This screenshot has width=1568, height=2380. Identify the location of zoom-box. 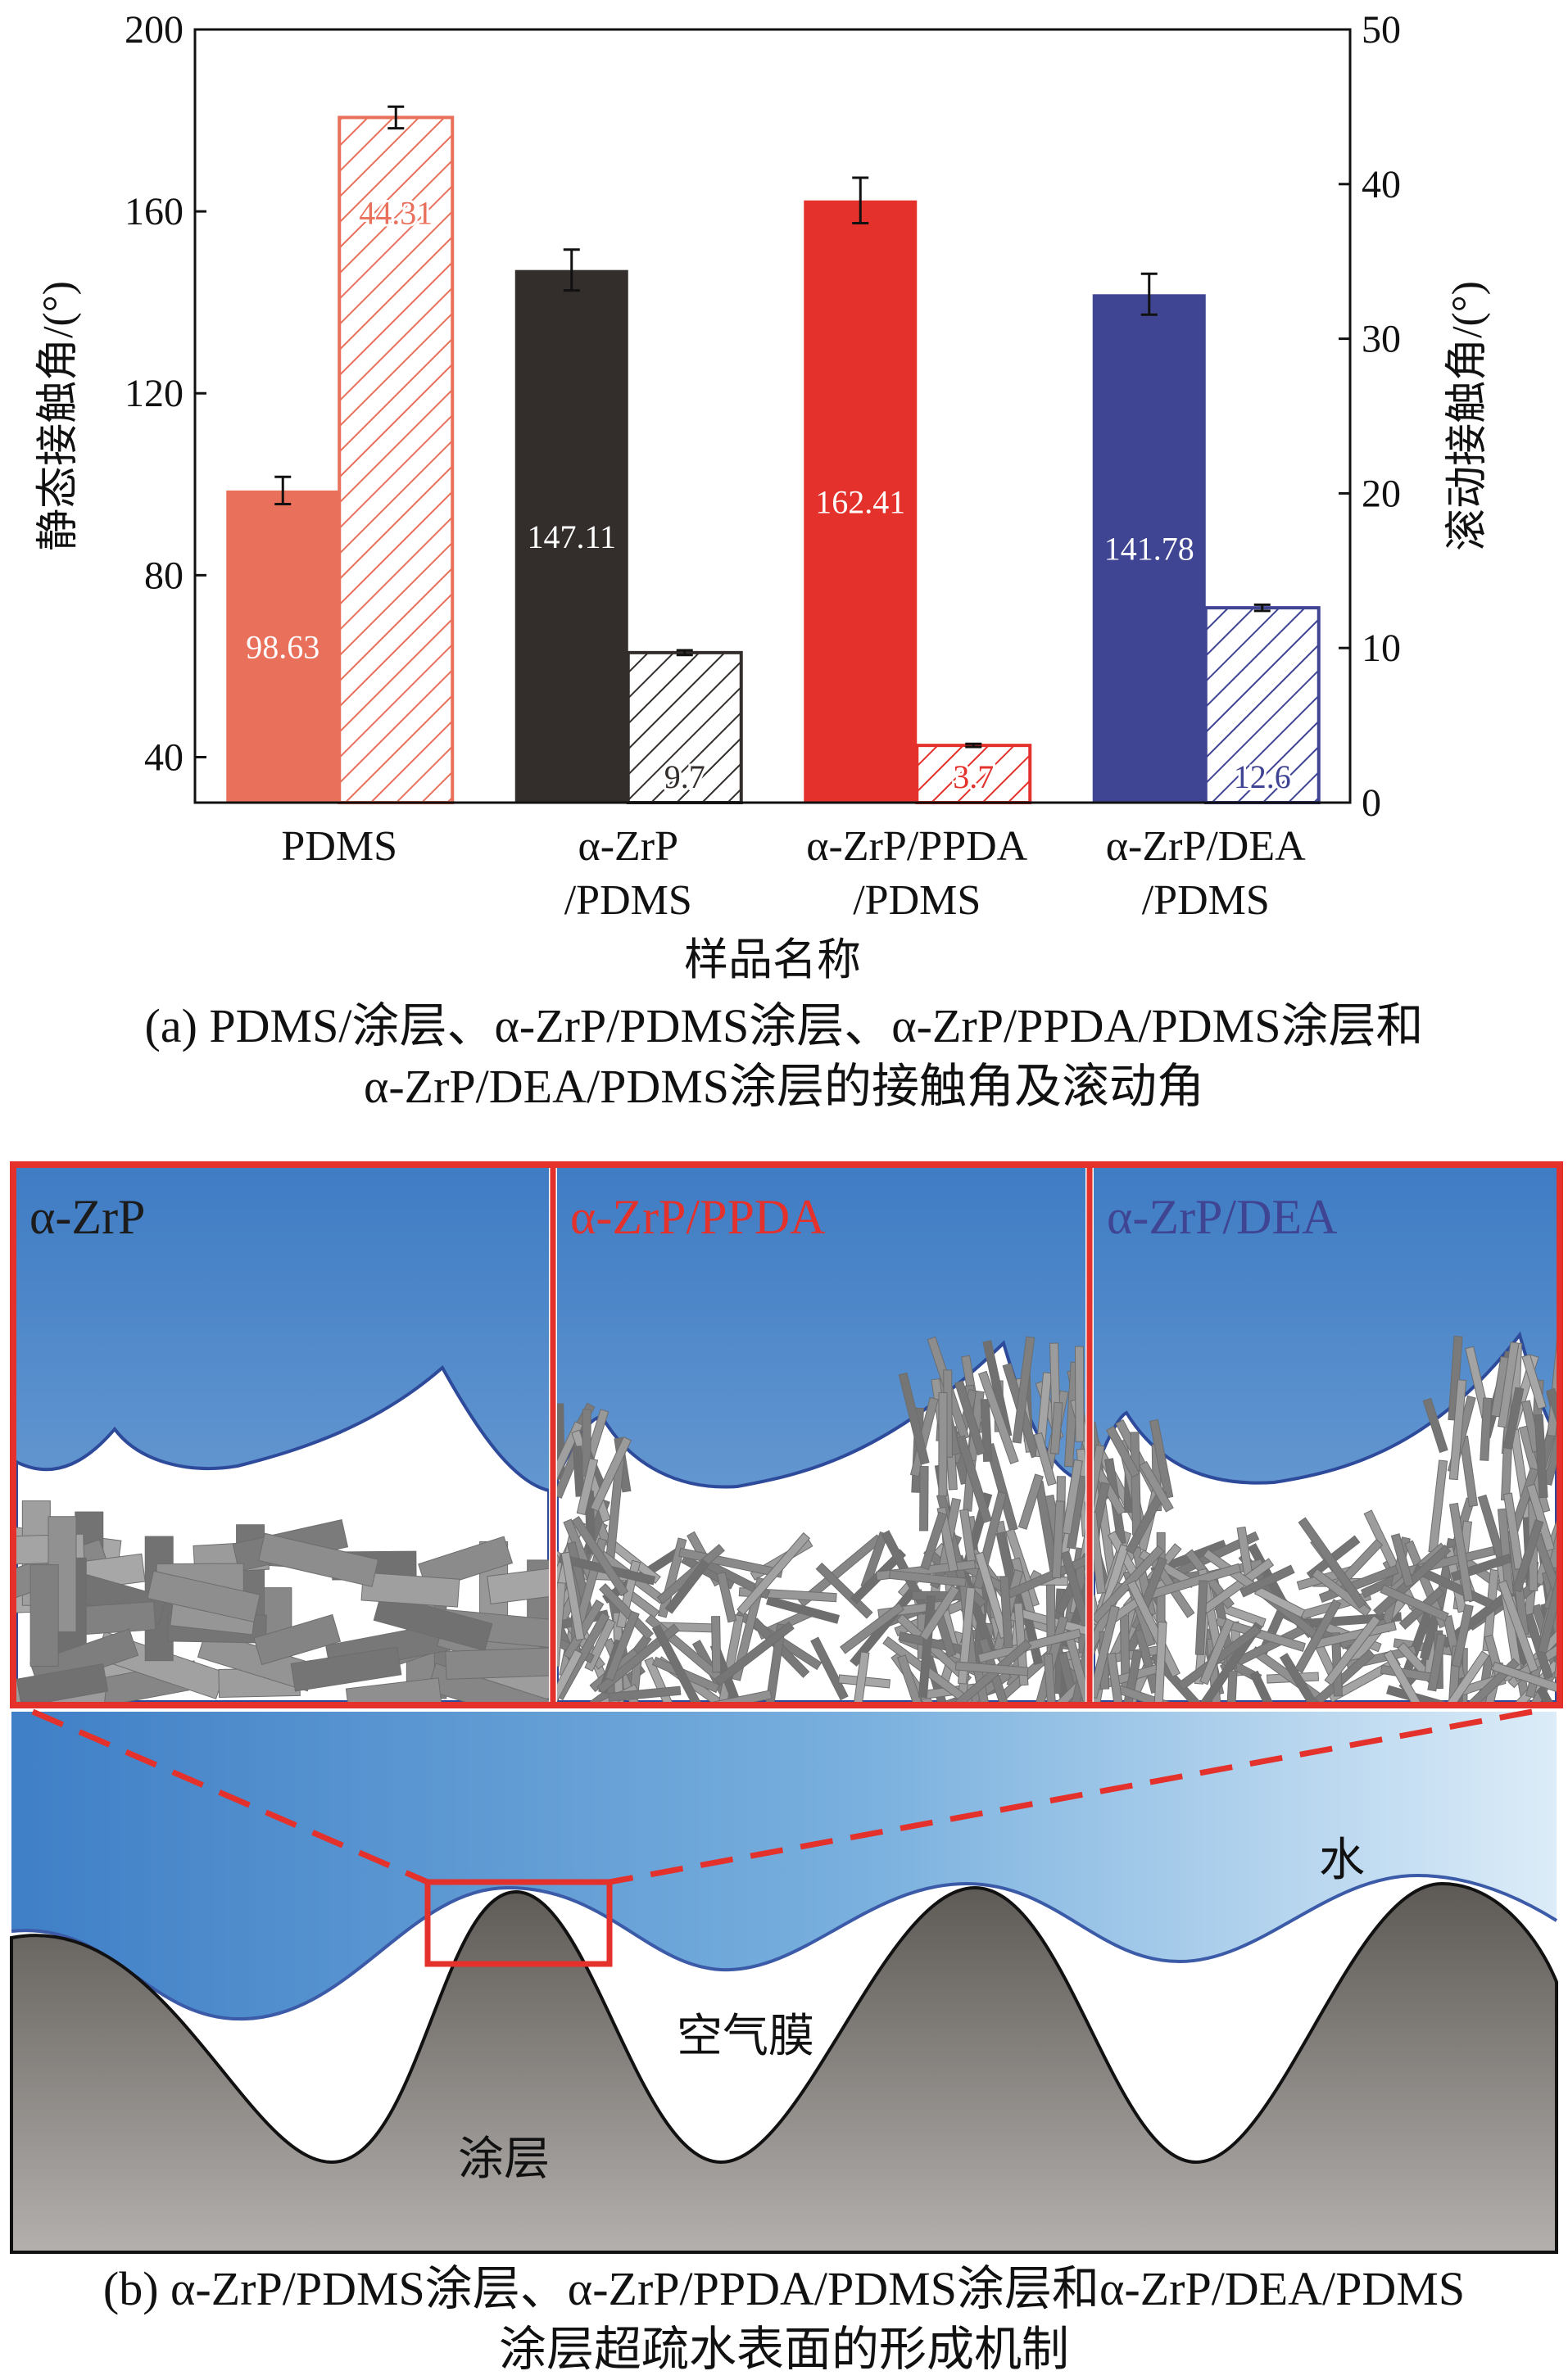
(518, 1923).